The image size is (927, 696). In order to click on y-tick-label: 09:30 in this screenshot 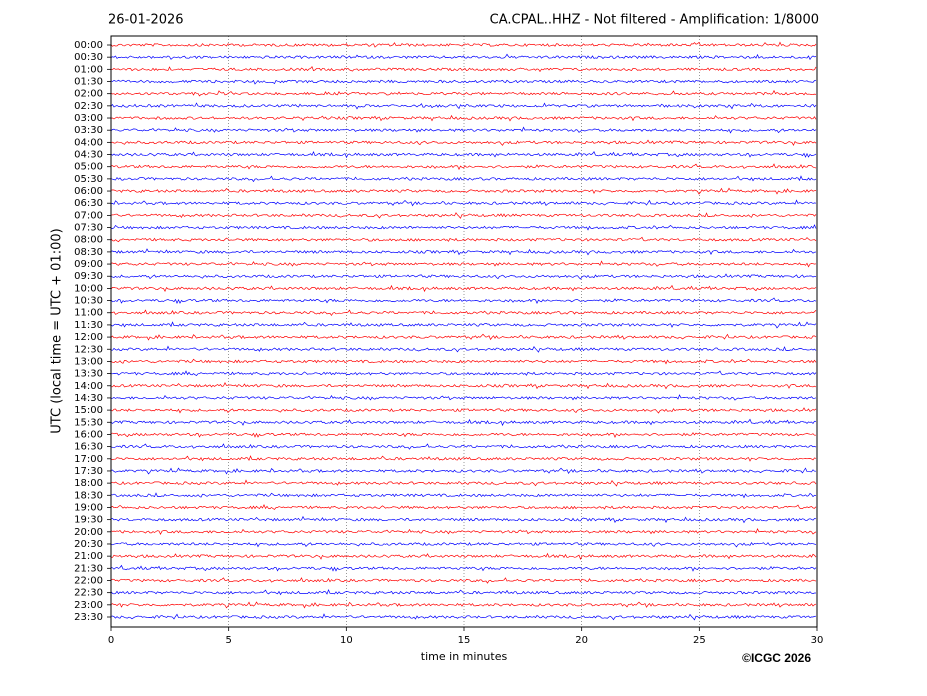, I will do `click(88, 276)`.